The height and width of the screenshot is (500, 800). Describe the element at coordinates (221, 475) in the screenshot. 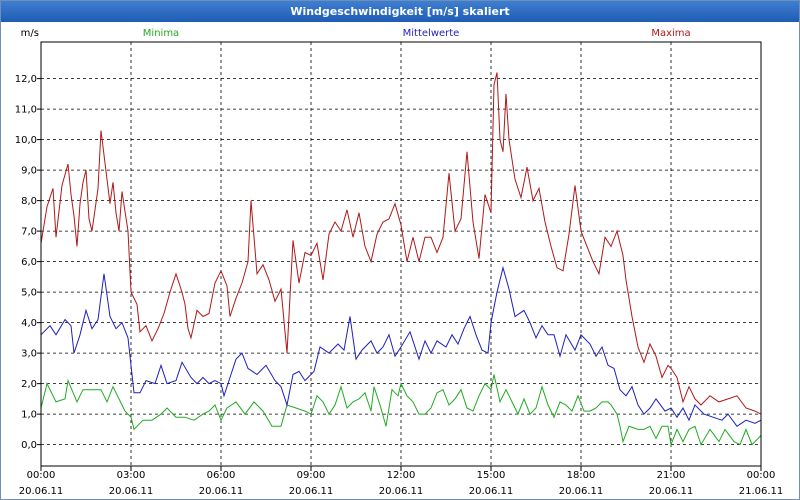

I see `x-tick-time: 06:00` at that location.